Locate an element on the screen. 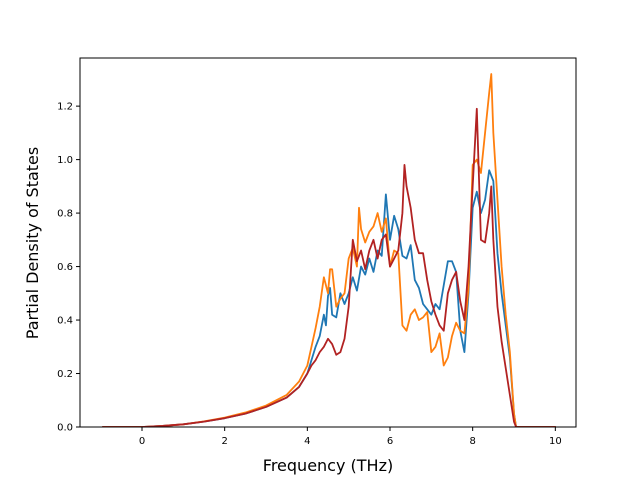 The image size is (640, 480). x-tick-label: 2 is located at coordinates (224, 441).